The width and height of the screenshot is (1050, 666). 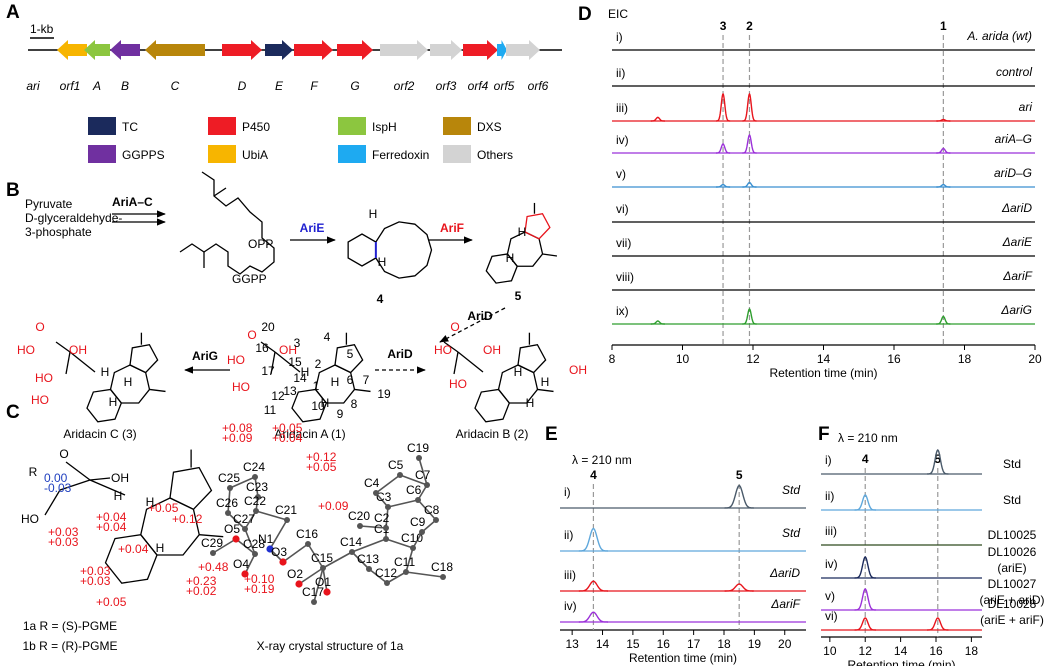 What do you see at coordinates (312, 228) in the screenshot?
I see `scheme-label: AriE` at bounding box center [312, 228].